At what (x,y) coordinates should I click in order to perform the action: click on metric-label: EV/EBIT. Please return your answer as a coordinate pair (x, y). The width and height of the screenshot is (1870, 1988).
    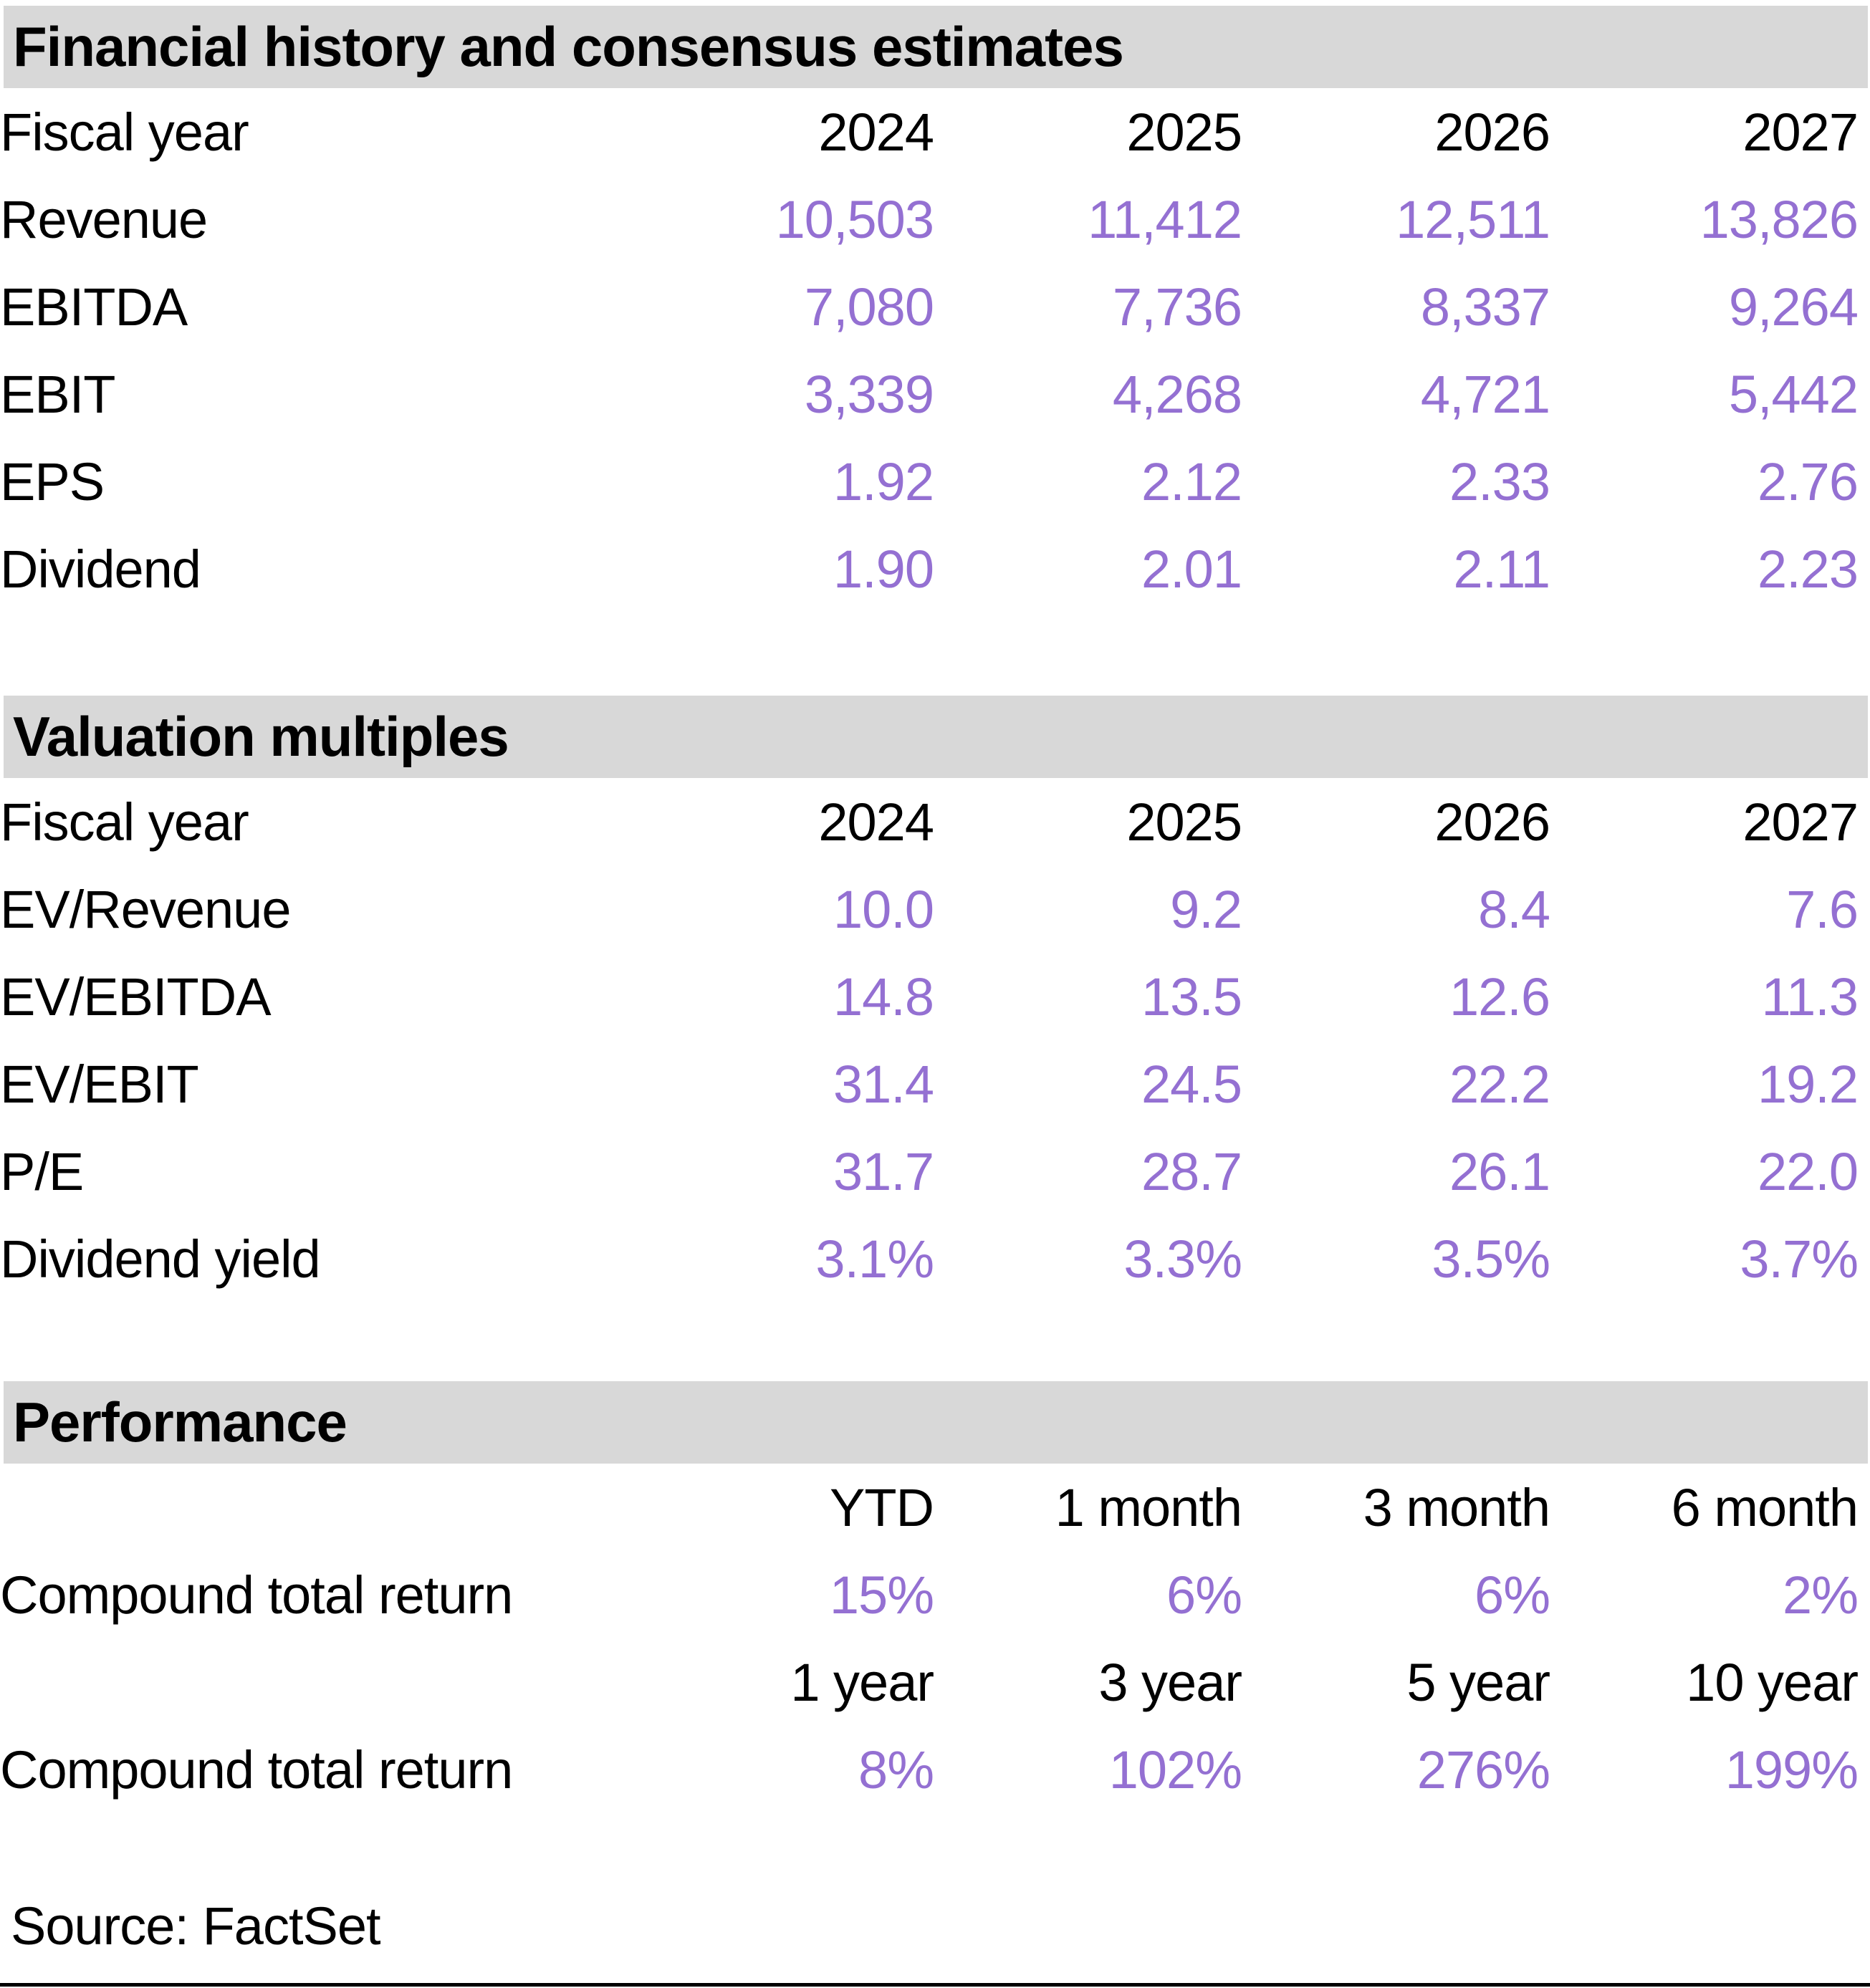
    Looking at the image, I should click on (100, 1084).